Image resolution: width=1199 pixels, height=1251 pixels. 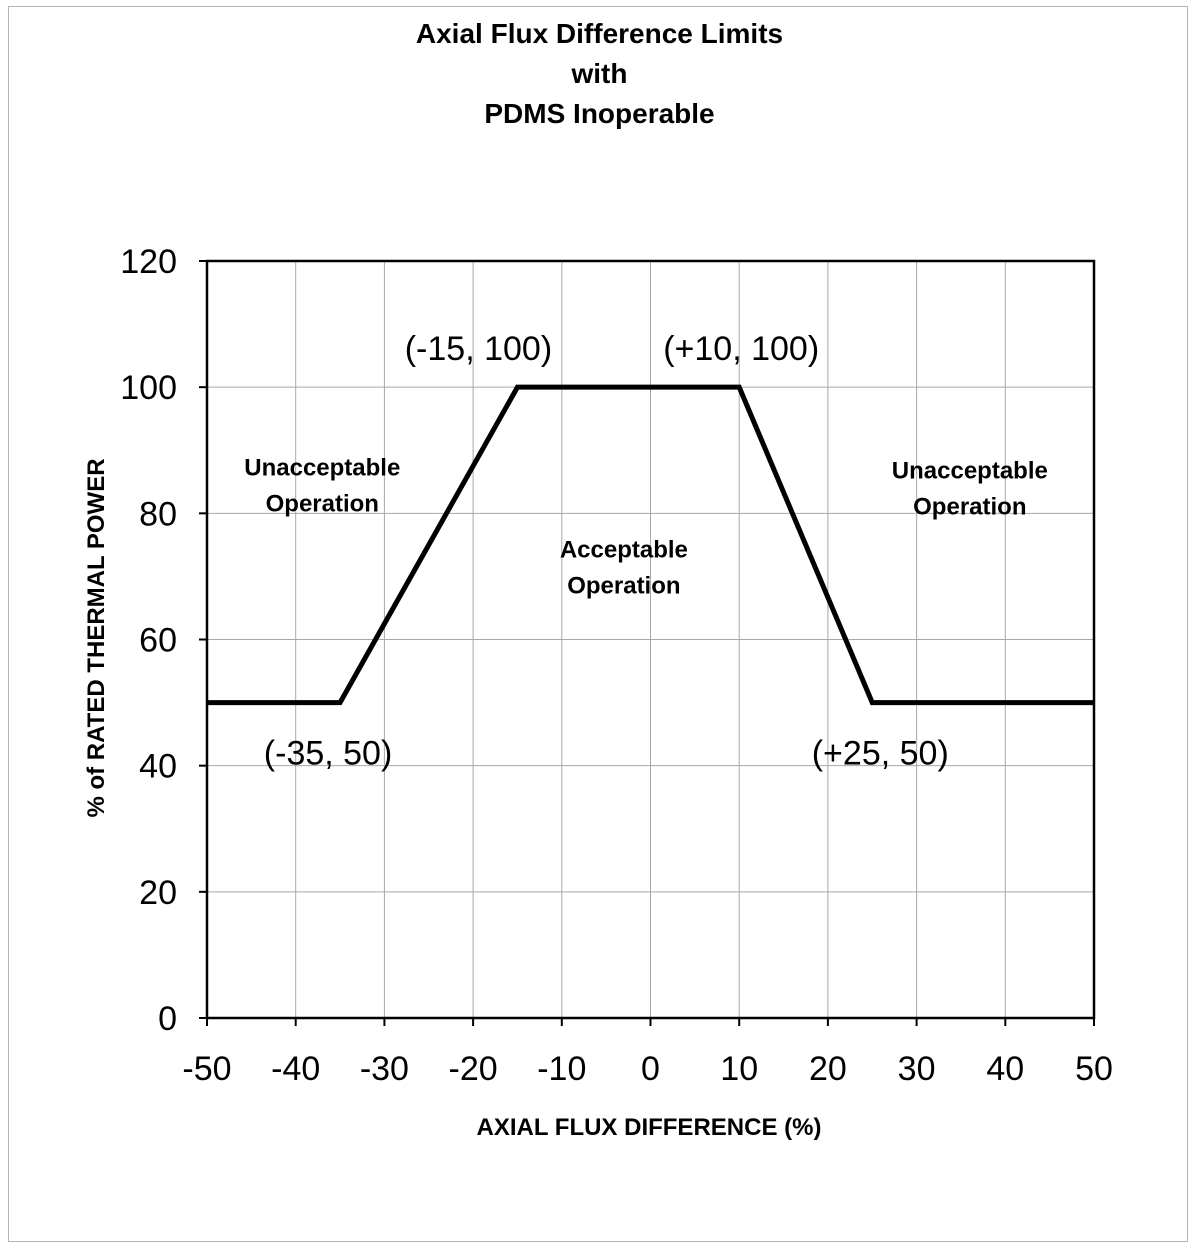 What do you see at coordinates (599, 33) in the screenshot?
I see `chart-title-line-1: Axial Flux Difference Limits` at bounding box center [599, 33].